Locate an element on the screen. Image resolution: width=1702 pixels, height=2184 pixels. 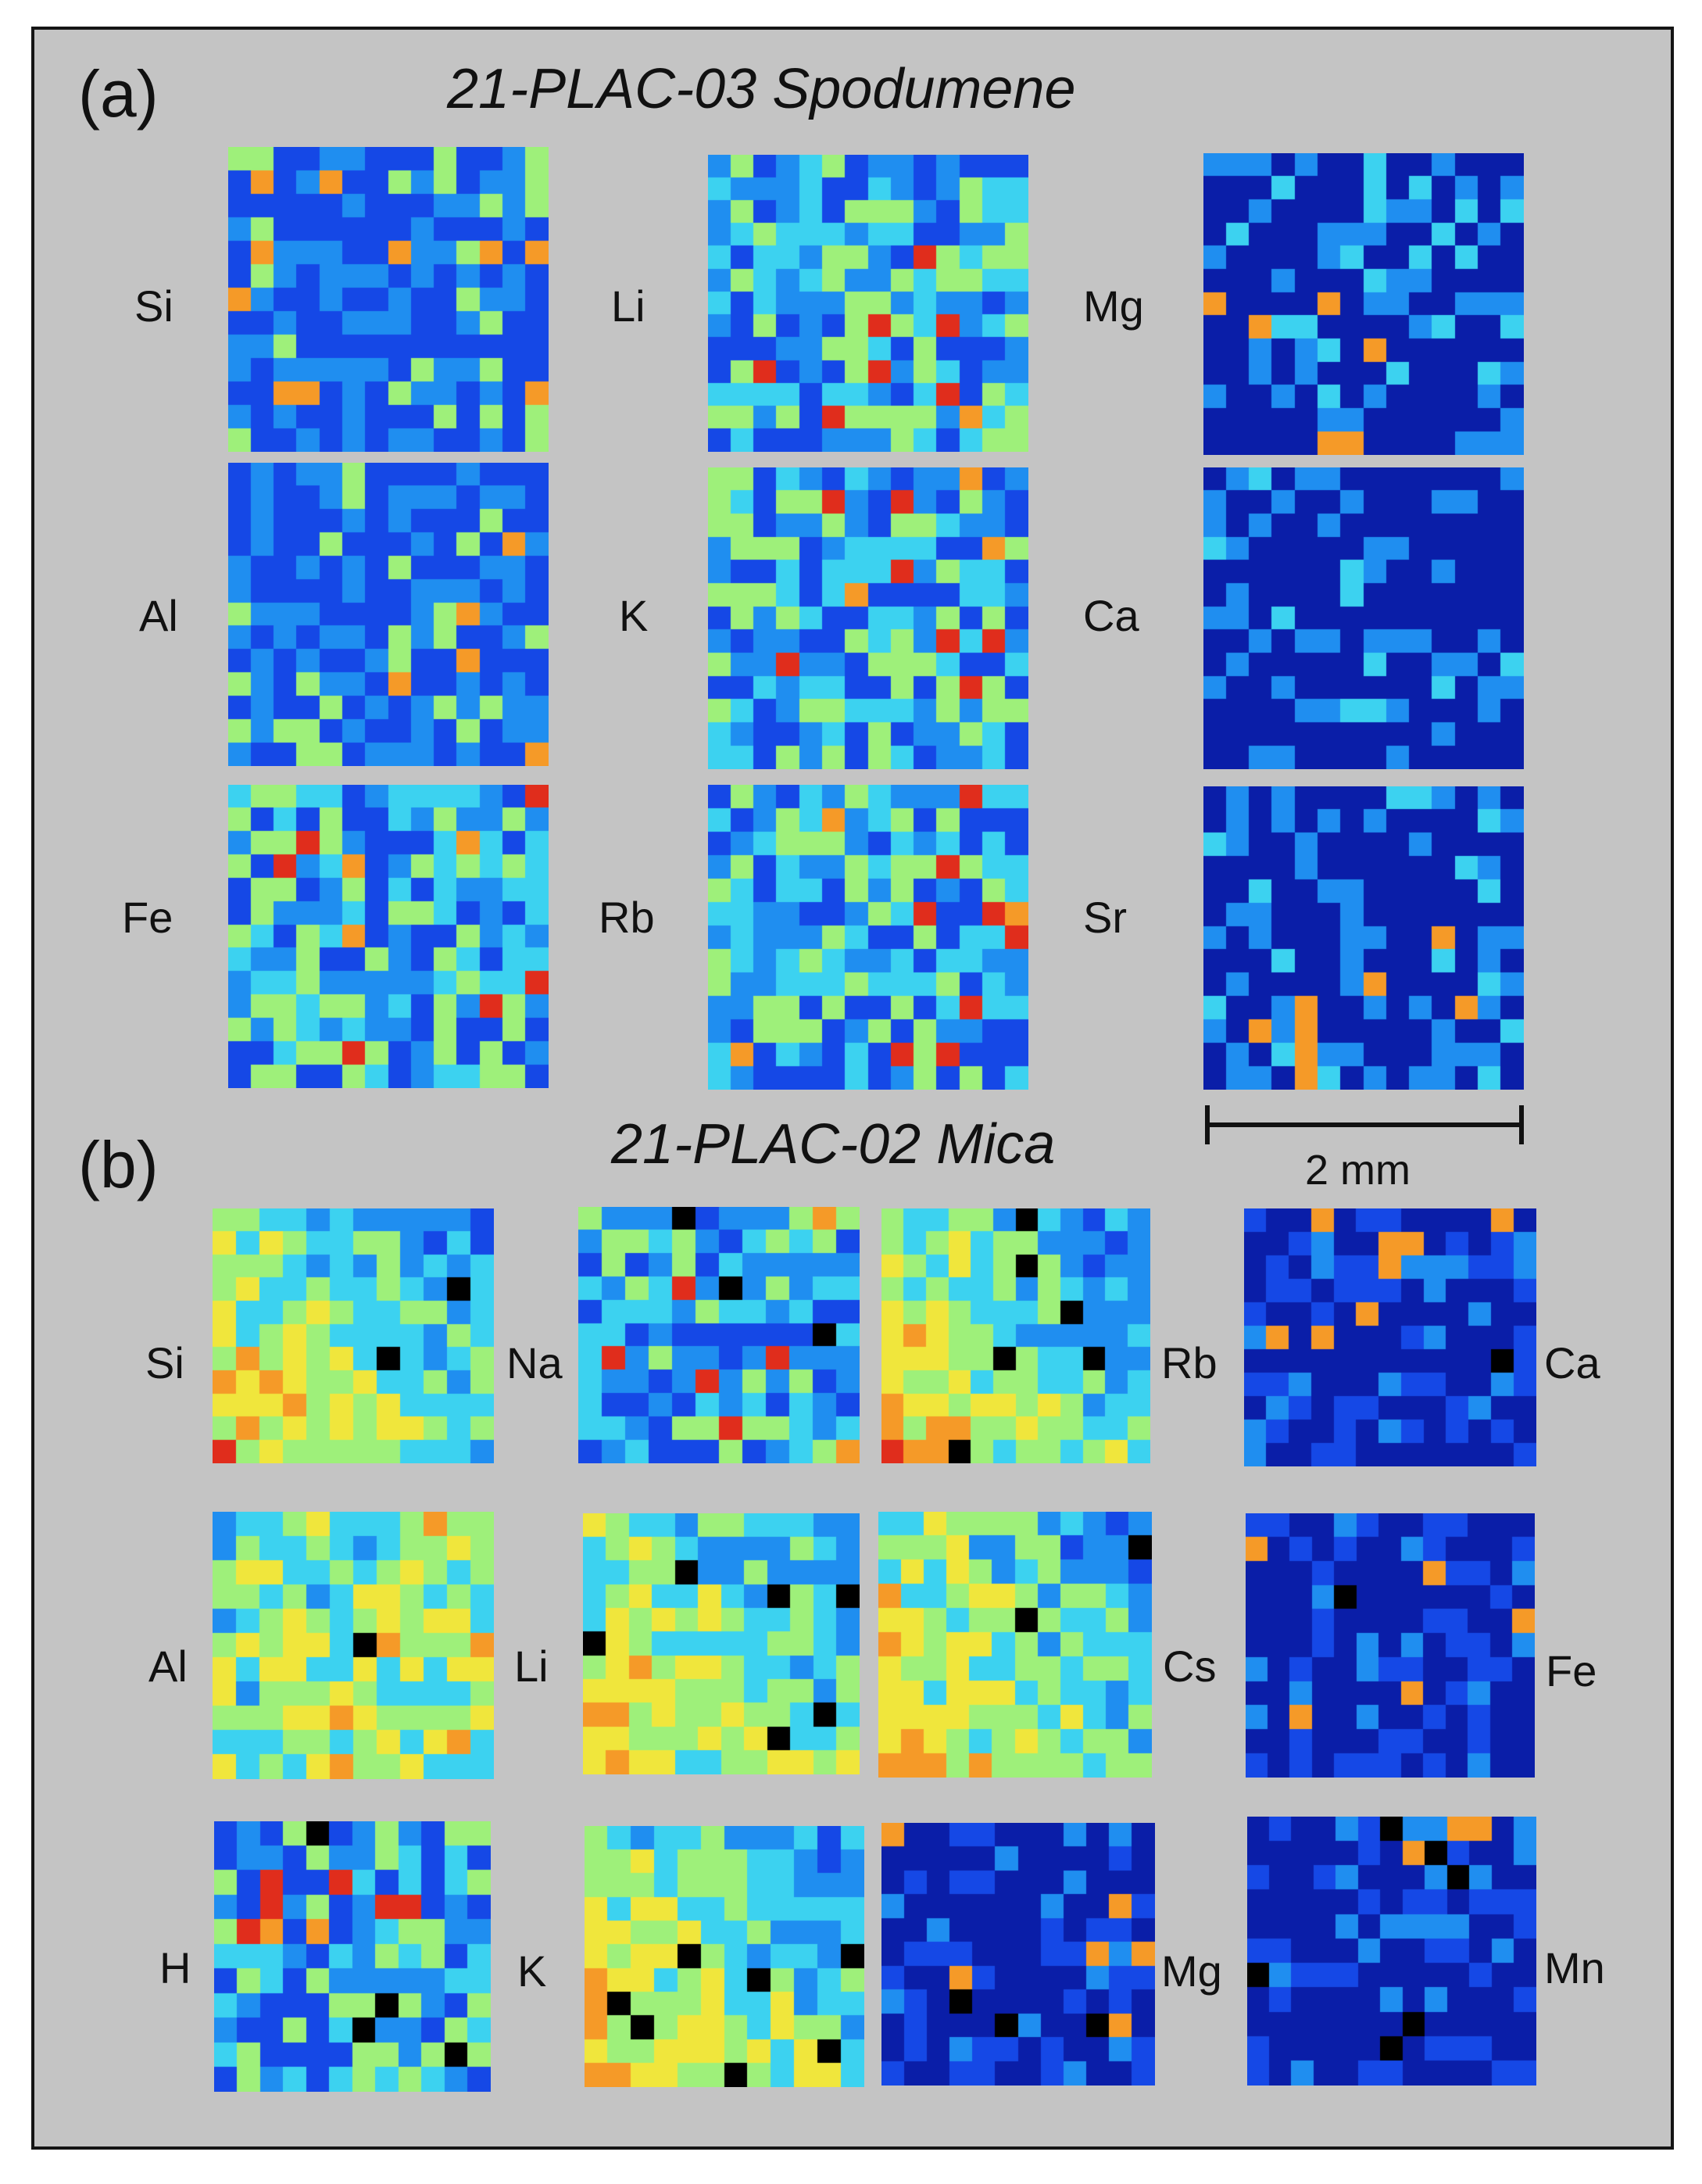
scale-bar-right-tick is located at coordinates (1521, 1124).